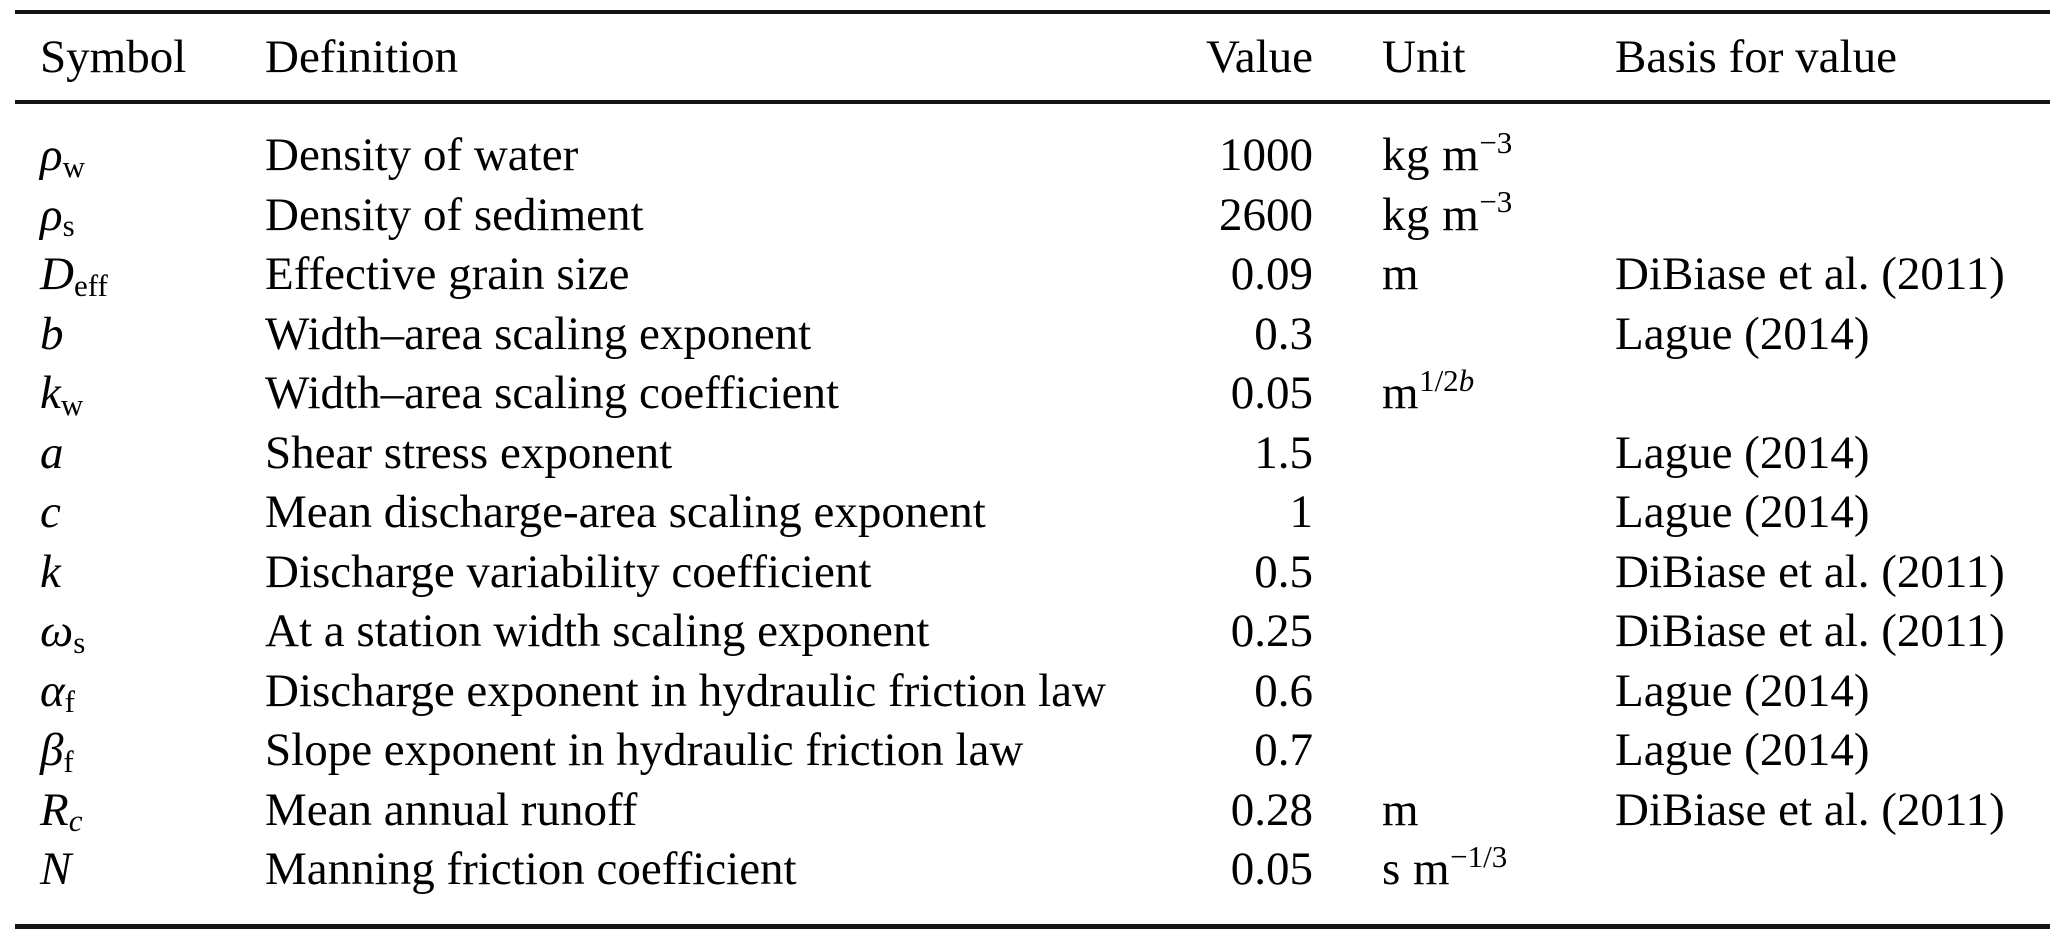  I want to click on symbol-cell: ρs, so click(140, 218).